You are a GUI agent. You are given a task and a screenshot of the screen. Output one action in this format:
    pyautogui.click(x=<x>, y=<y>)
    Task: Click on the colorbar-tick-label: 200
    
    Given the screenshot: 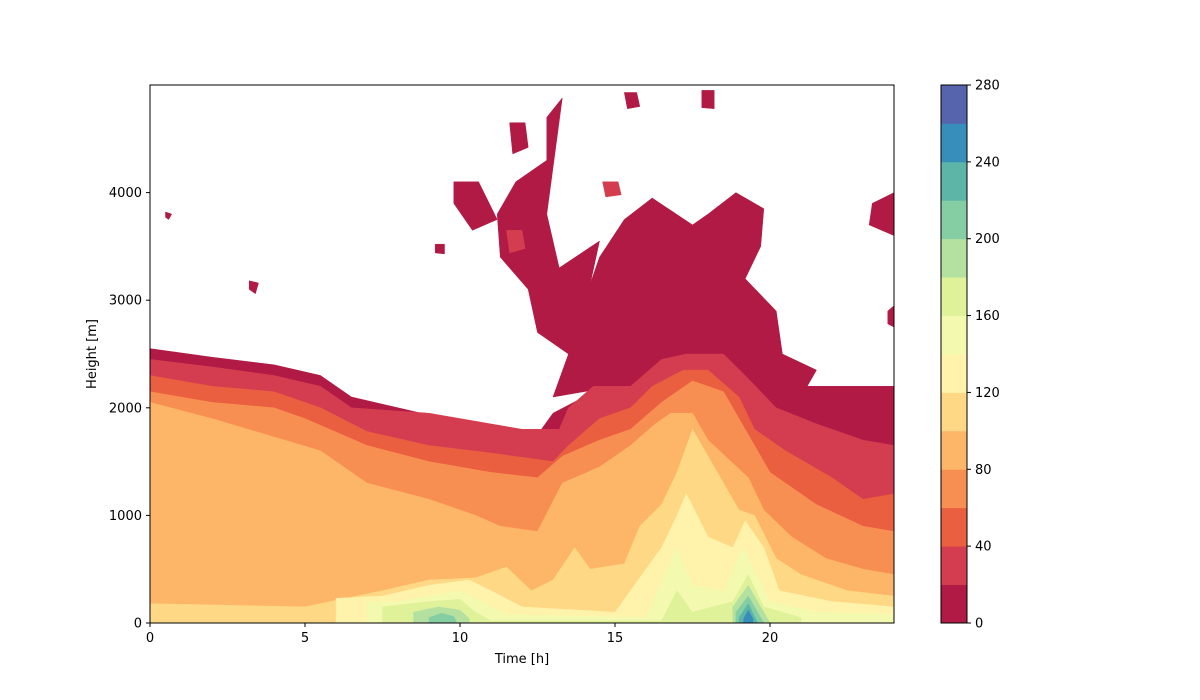 What is the action you would take?
    pyautogui.click(x=987, y=239)
    